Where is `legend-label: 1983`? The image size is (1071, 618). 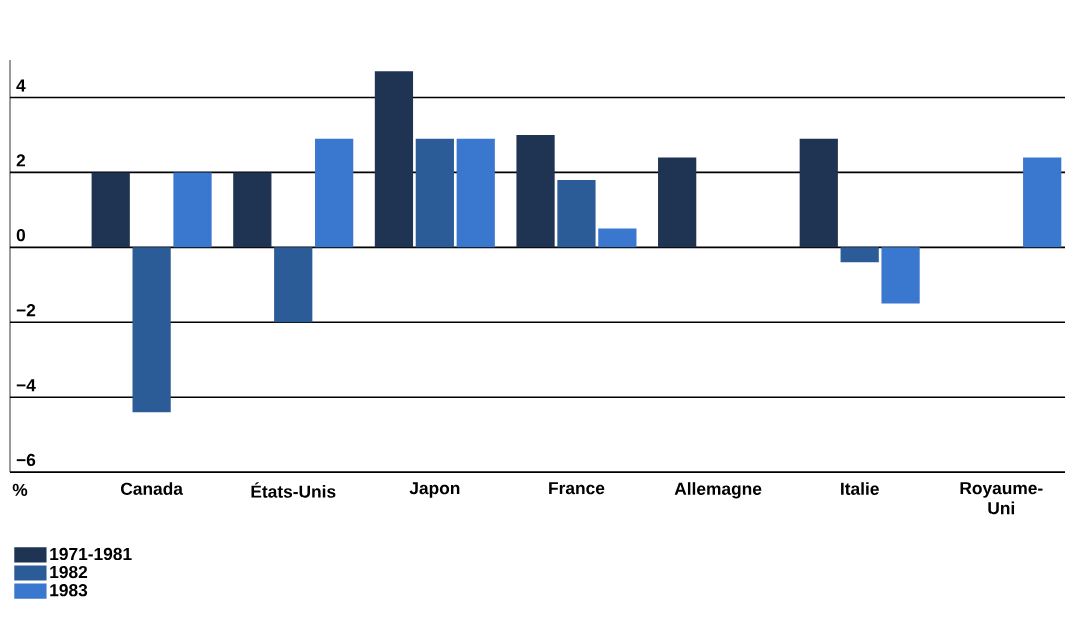 legend-label: 1983 is located at coordinates (69, 590).